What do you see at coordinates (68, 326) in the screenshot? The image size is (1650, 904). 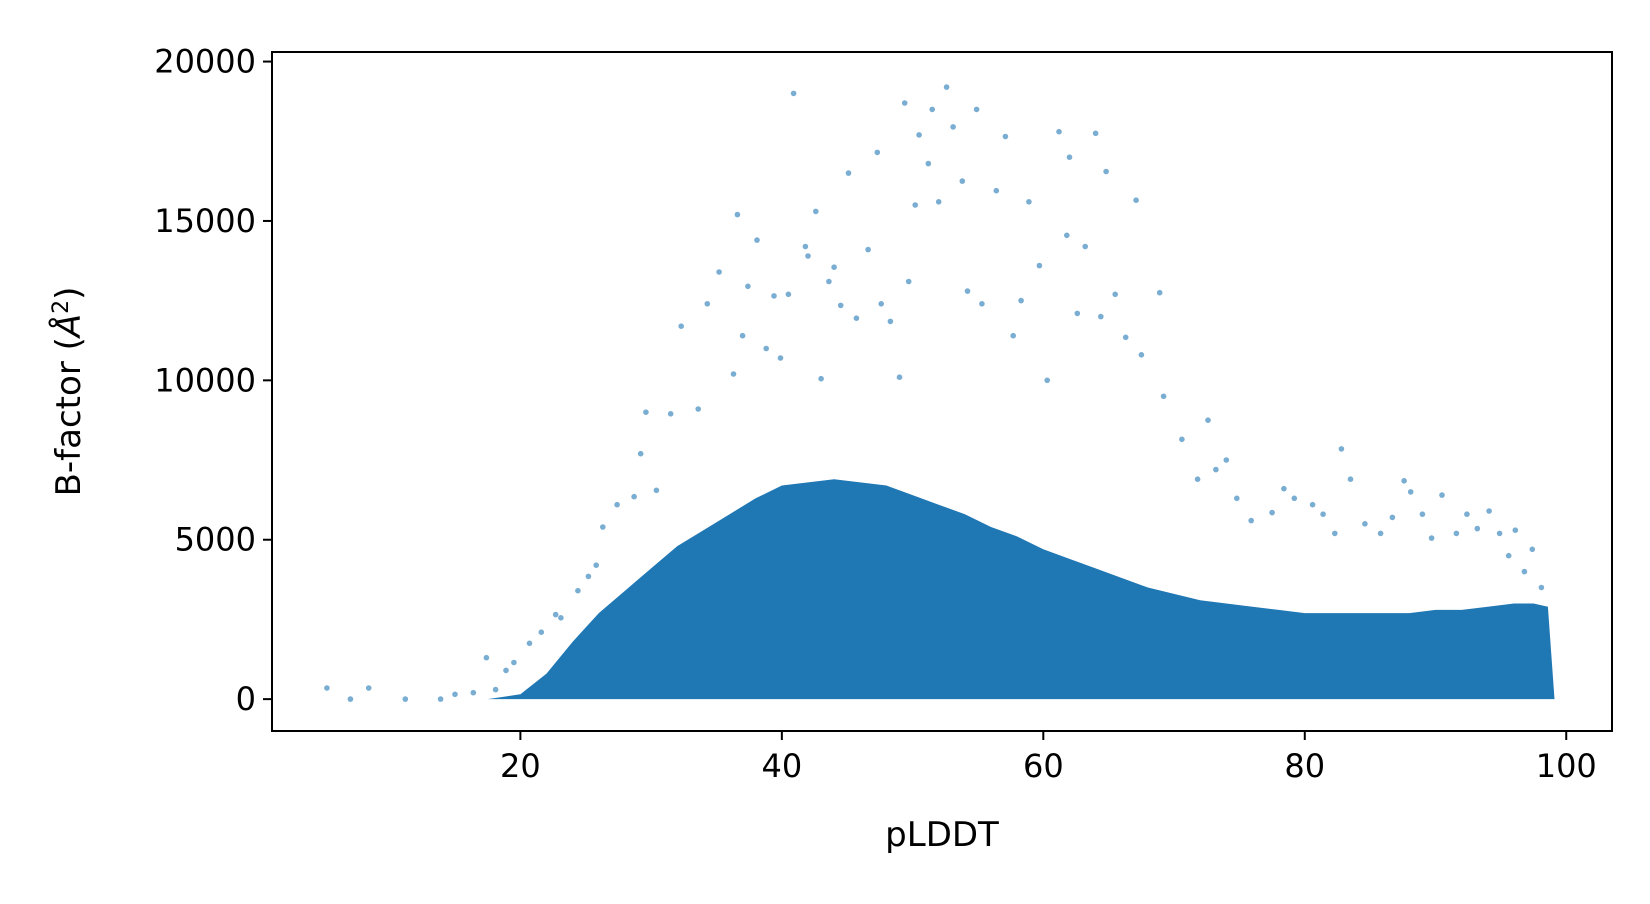 I see `y-axis-label-symbol: Å` at bounding box center [68, 326].